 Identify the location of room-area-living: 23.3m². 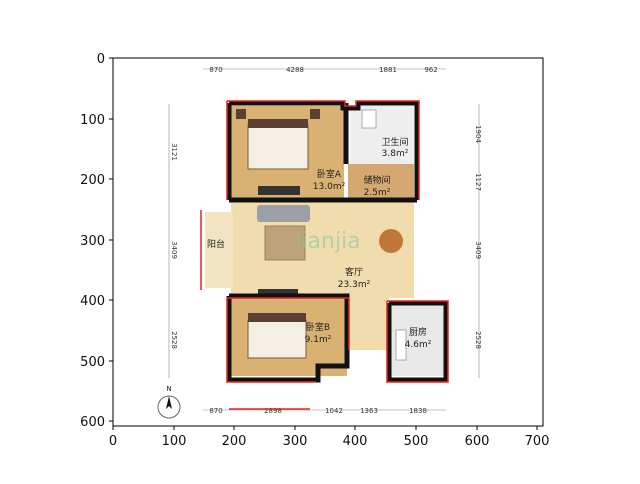
(354, 285).